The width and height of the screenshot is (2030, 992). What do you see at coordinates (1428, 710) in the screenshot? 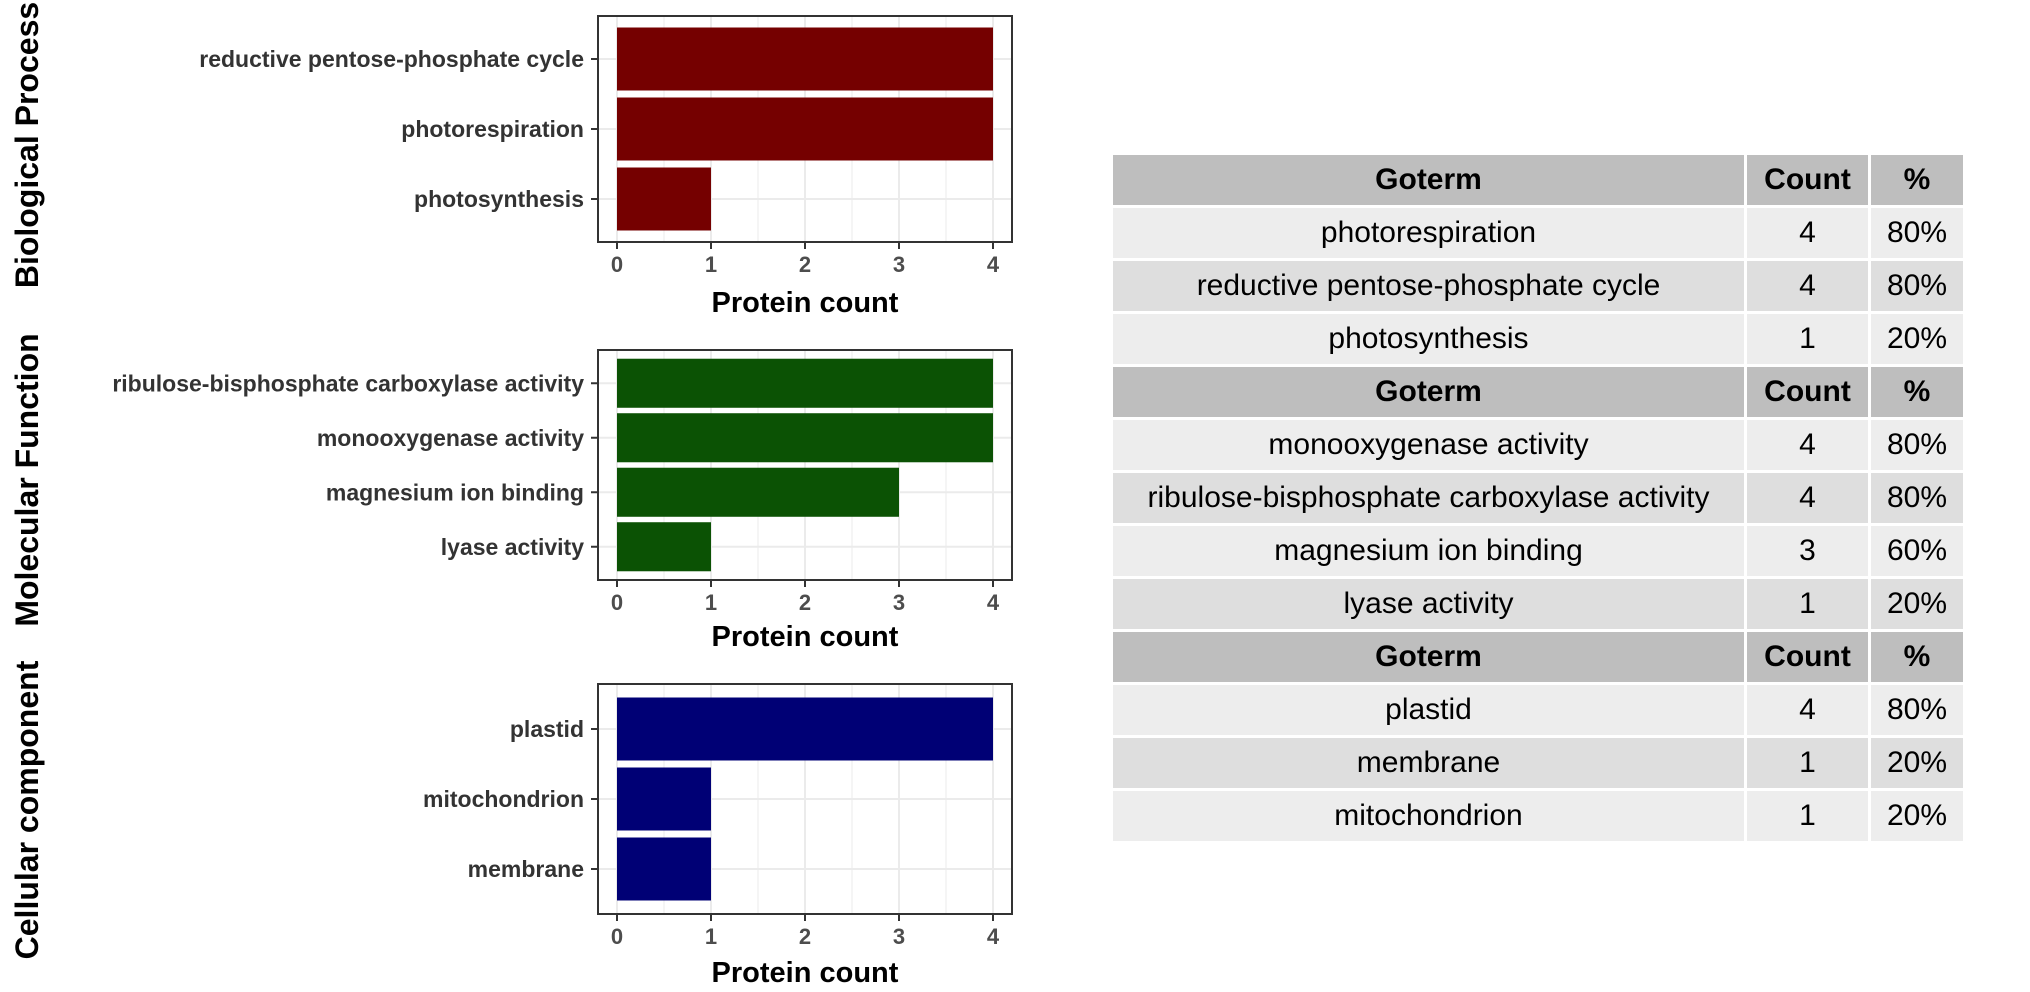
I see `table-cell: plastid` at bounding box center [1428, 710].